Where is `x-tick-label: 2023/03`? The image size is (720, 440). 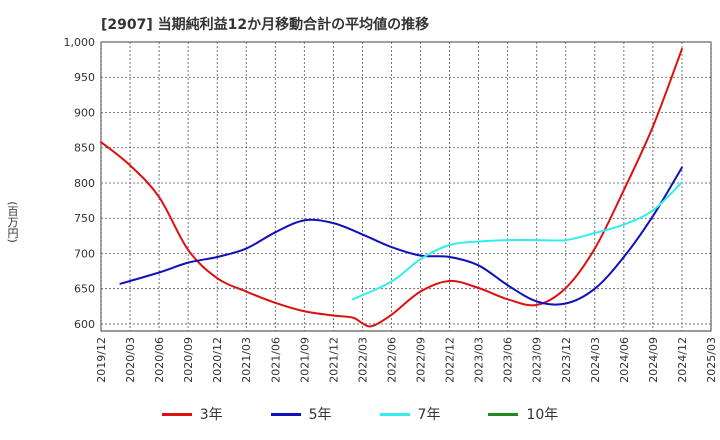
x-tick-label: 2023/03 is located at coordinates (479, 360).